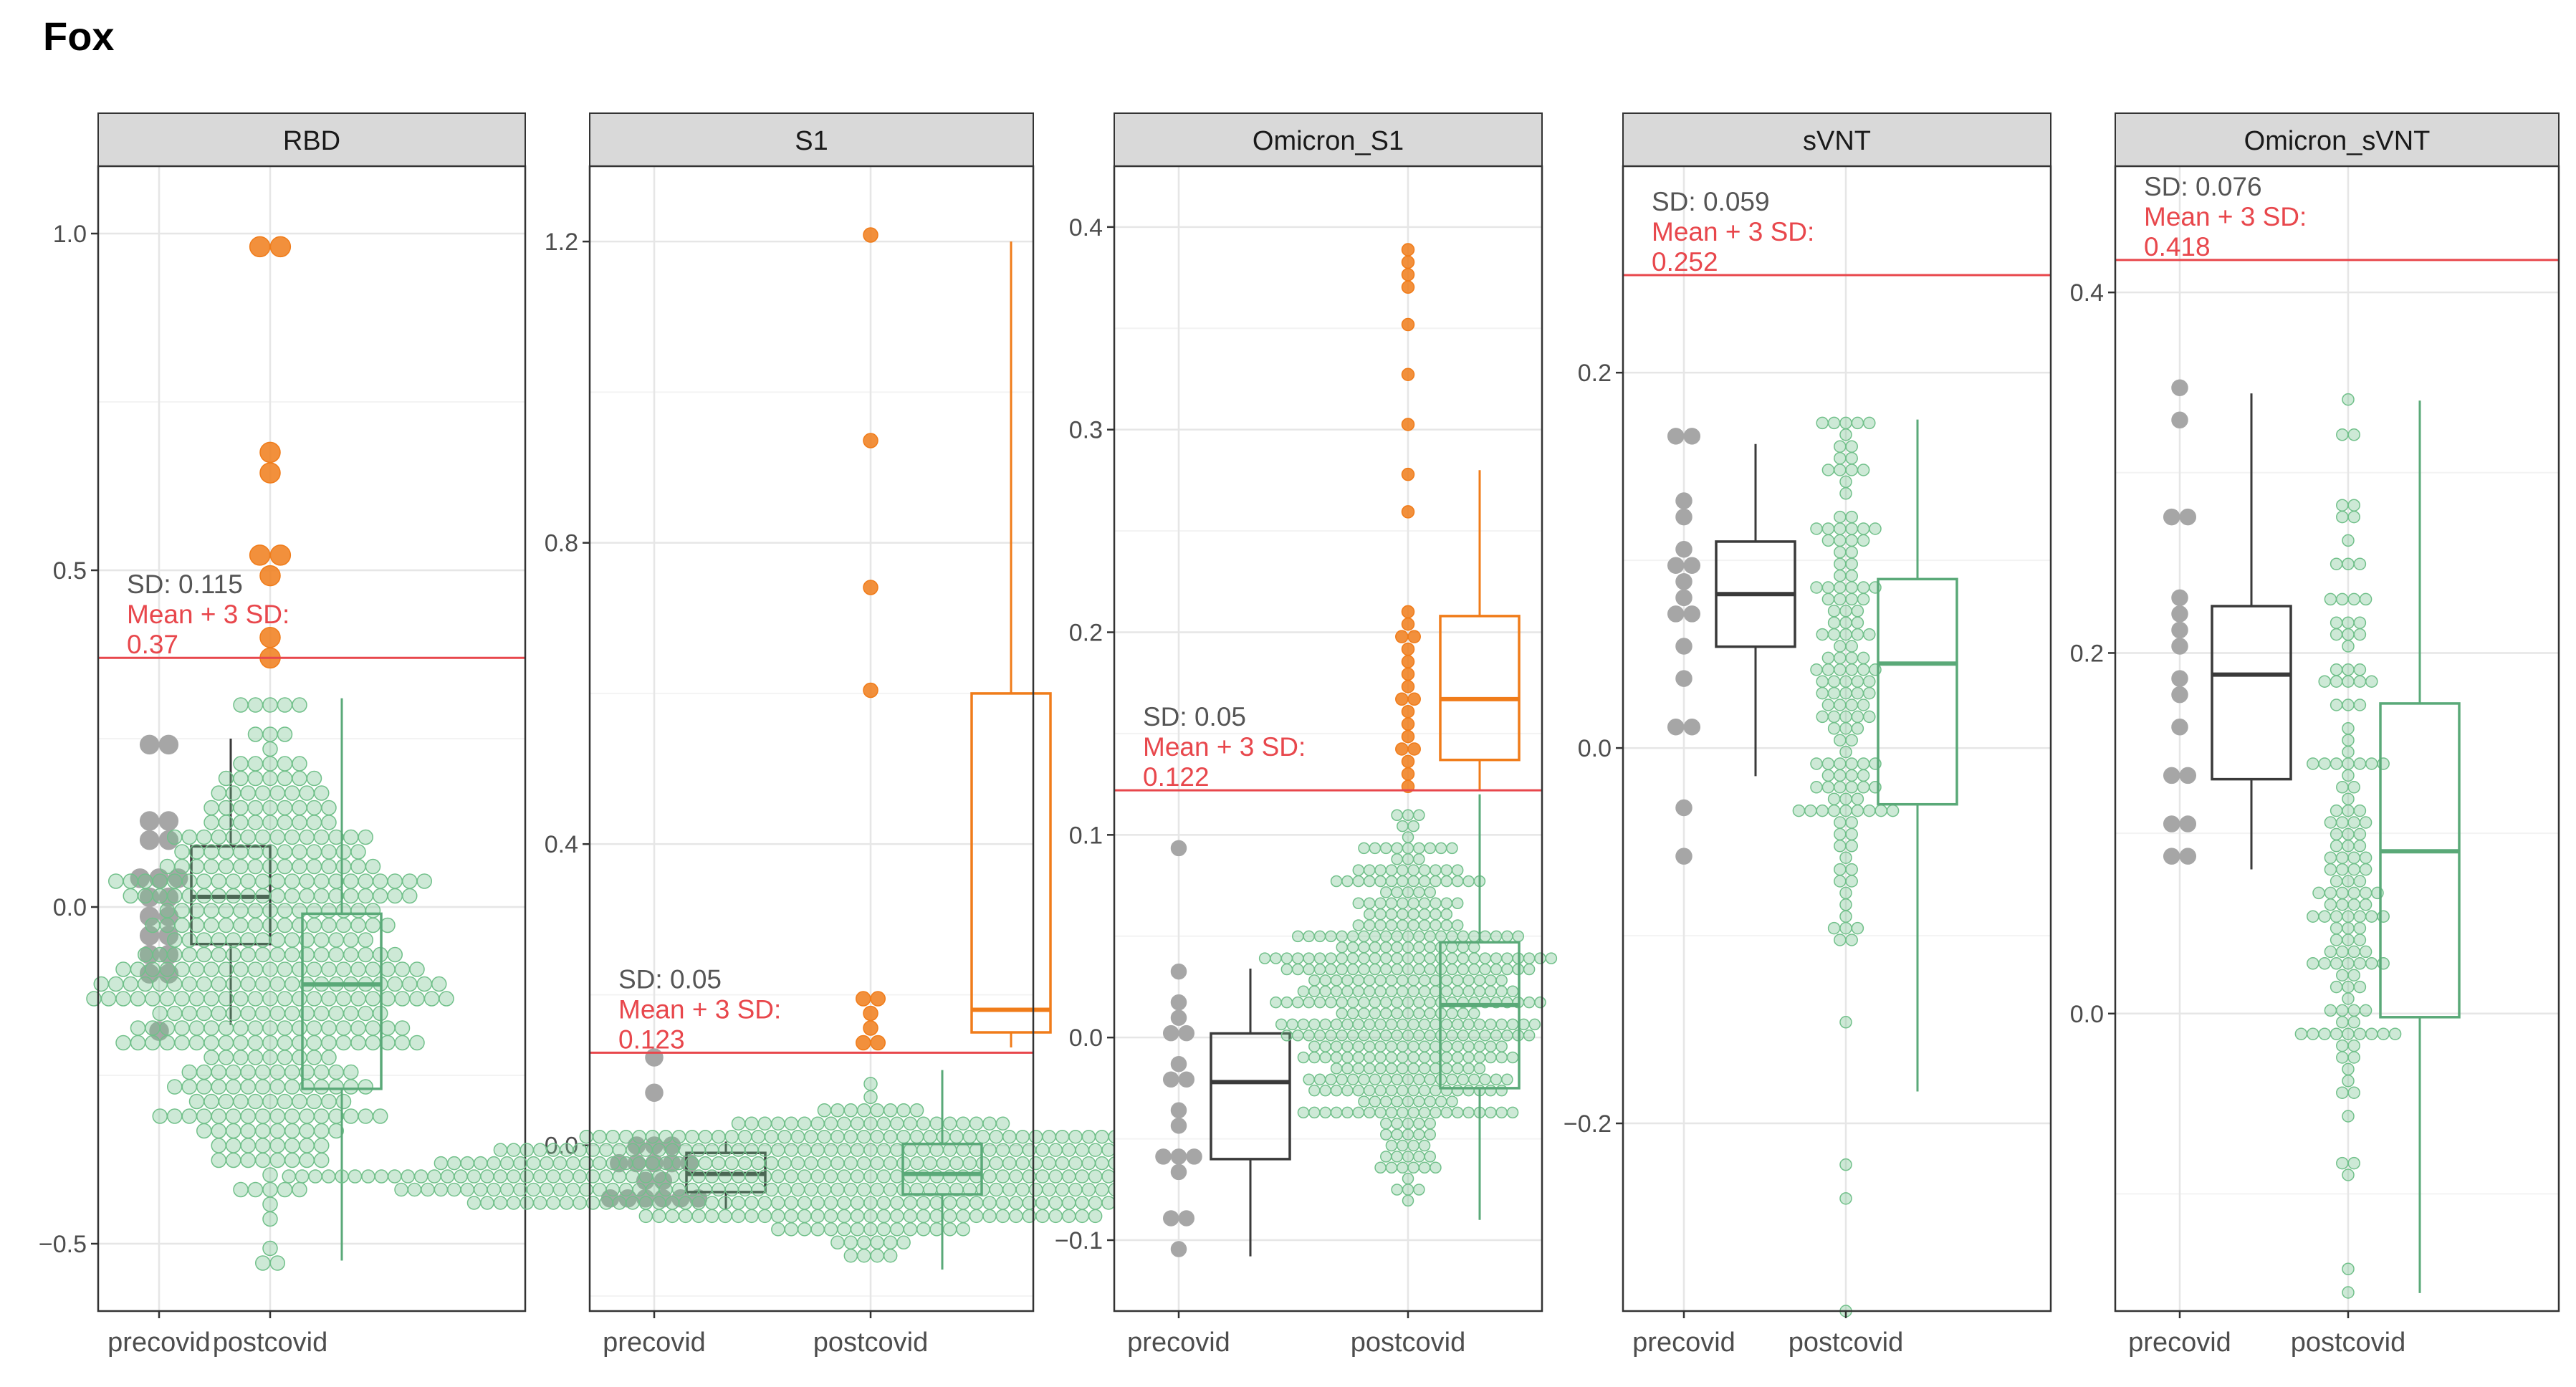 The height and width of the screenshot is (1387, 2576). I want to click on y-tick-label-s1: 1.2, so click(561, 242).